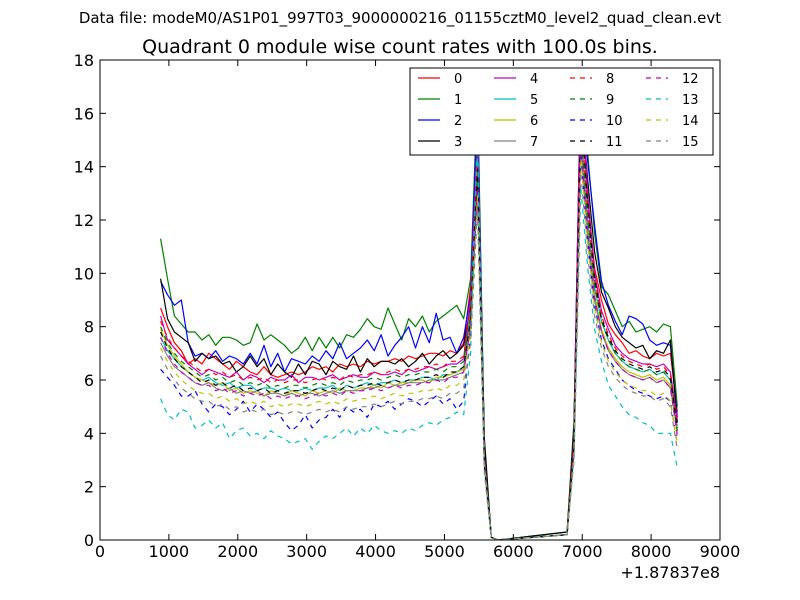 The width and height of the screenshot is (800, 600). What do you see at coordinates (614, 121) in the screenshot?
I see `legend-label-10: 10` at bounding box center [614, 121].